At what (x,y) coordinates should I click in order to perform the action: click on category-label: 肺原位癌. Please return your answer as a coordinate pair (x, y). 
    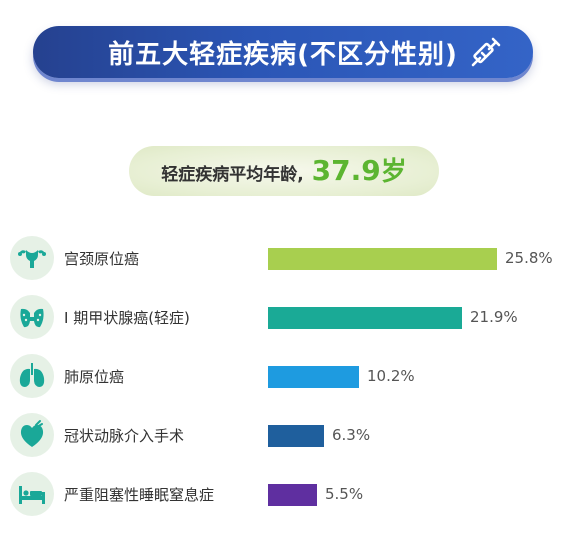
    Looking at the image, I should click on (94, 377).